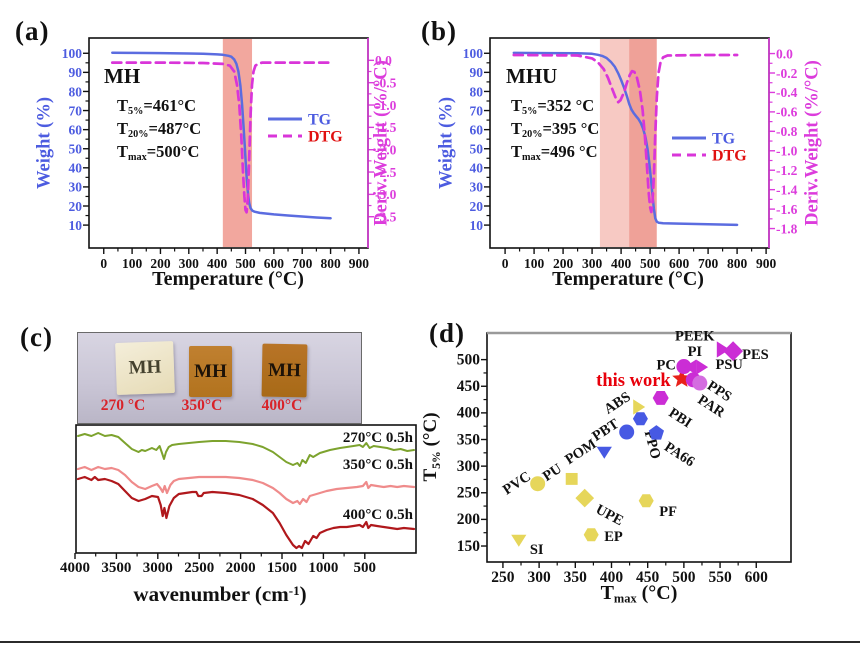 The height and width of the screenshot is (648, 860). Describe the element at coordinates (469, 546) in the screenshot. I see `svg-text: 150` at that location.